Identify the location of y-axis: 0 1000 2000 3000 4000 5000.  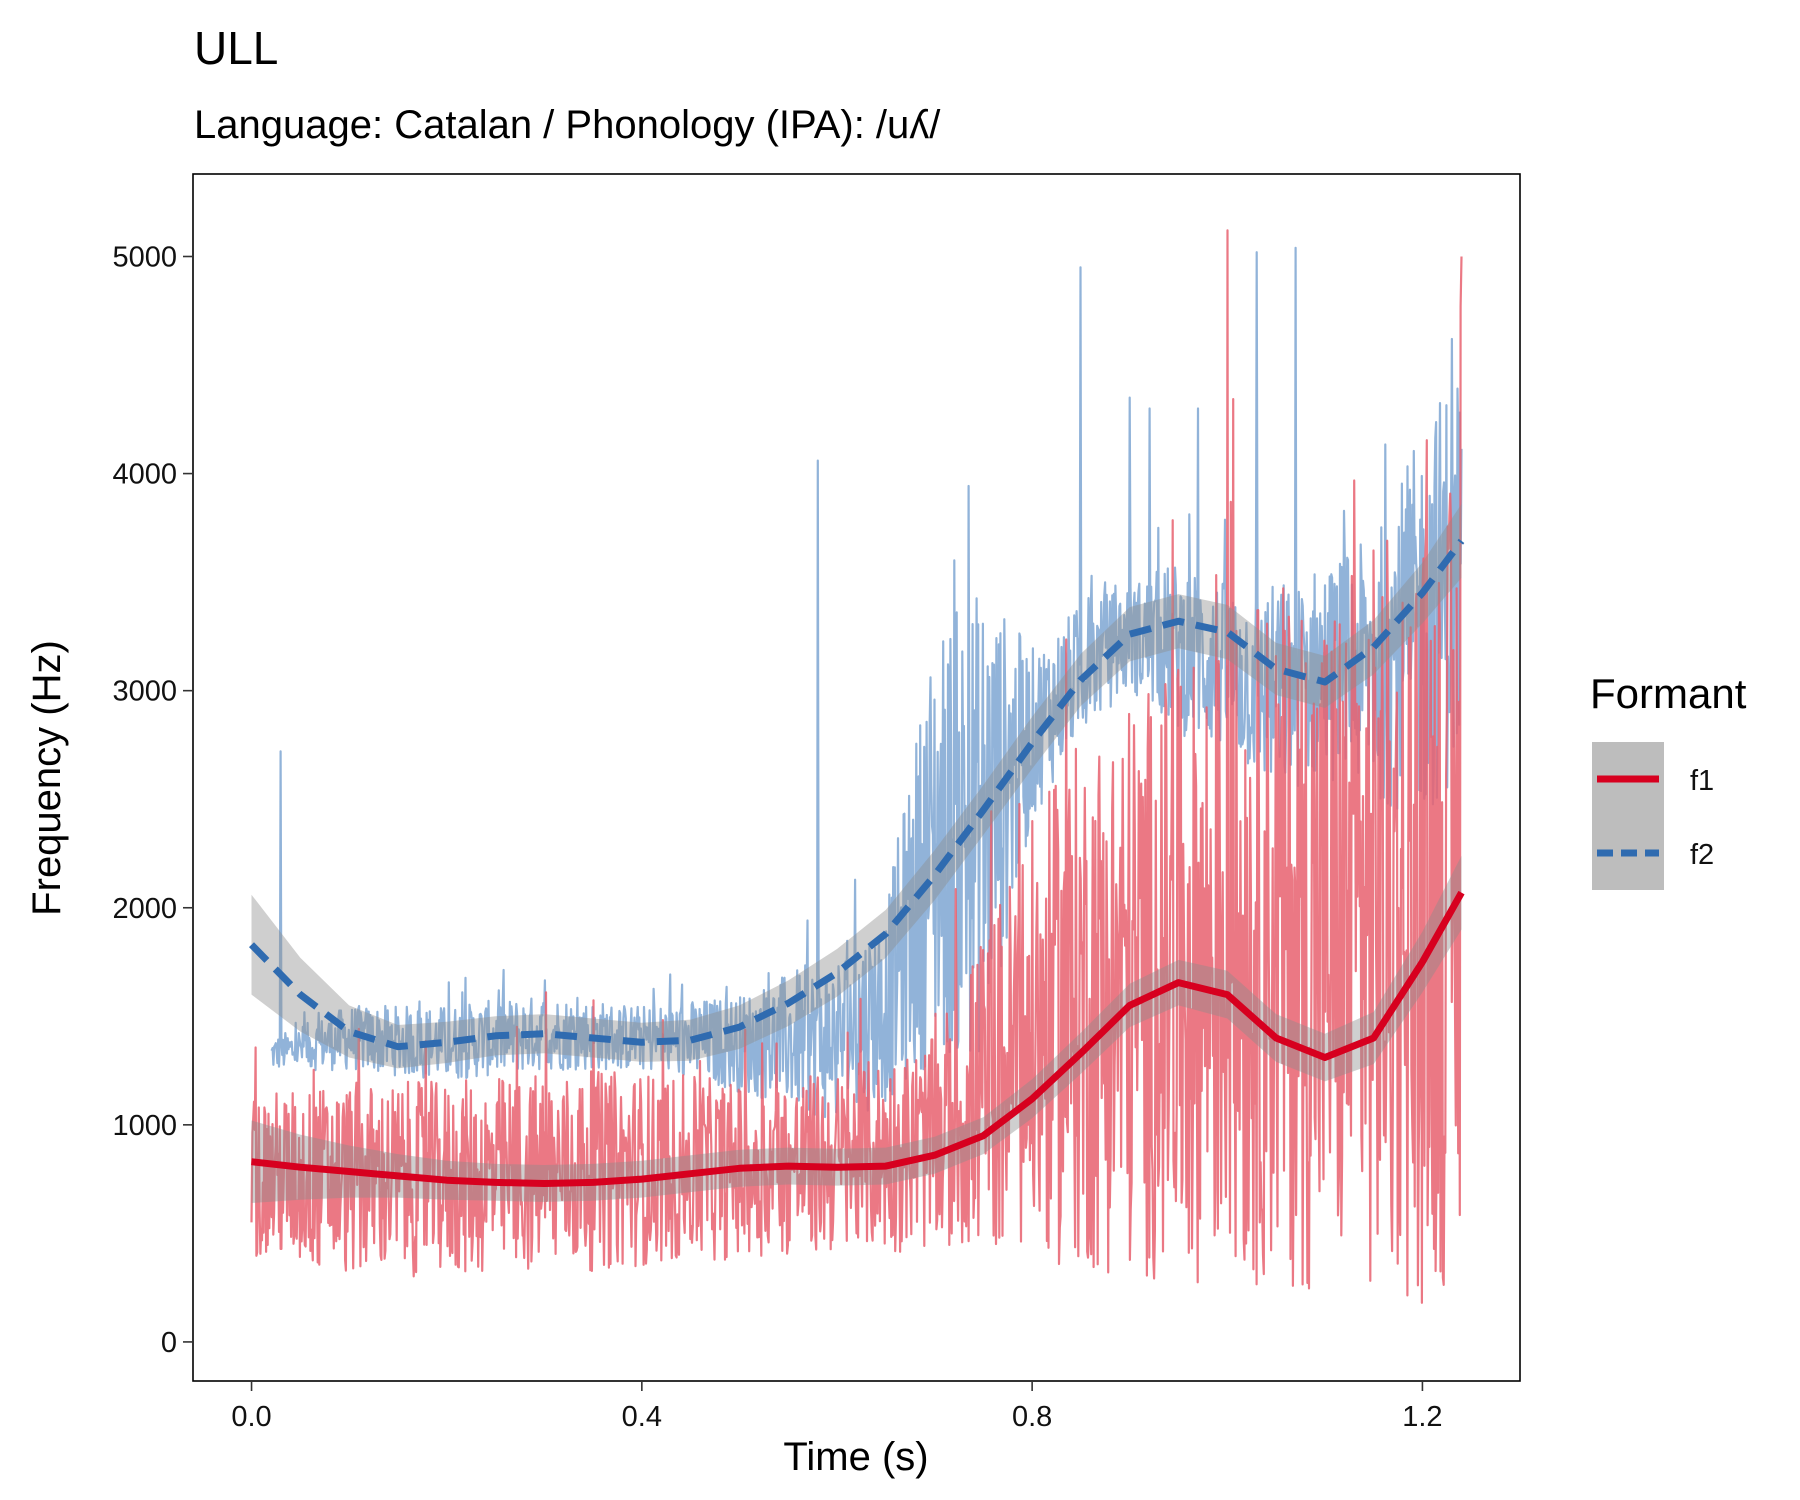
(152, 800).